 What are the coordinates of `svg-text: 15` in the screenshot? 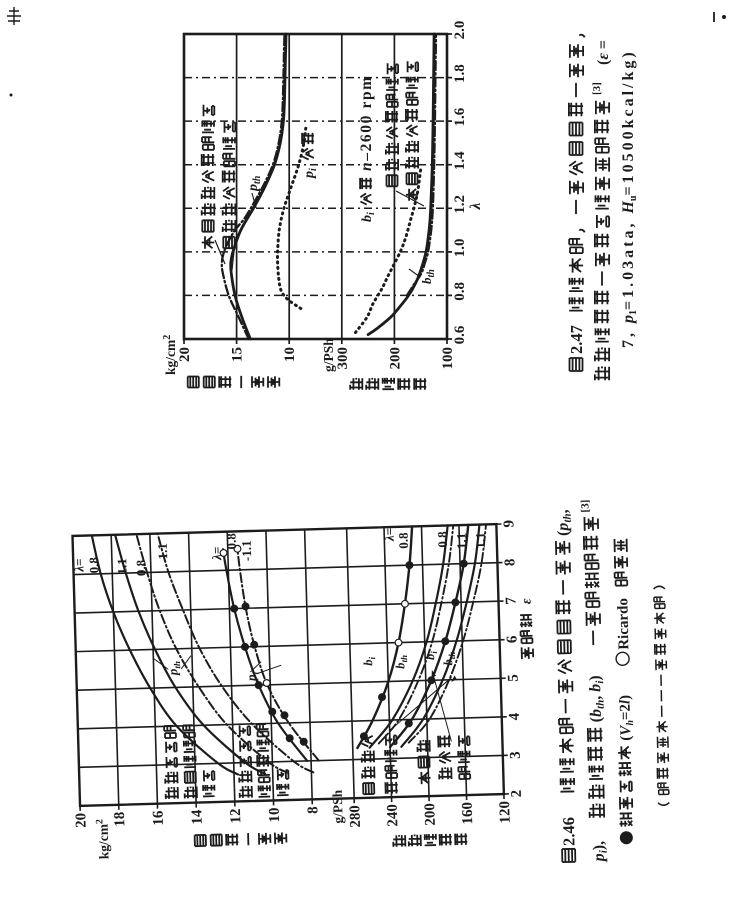 It's located at (238, 354).